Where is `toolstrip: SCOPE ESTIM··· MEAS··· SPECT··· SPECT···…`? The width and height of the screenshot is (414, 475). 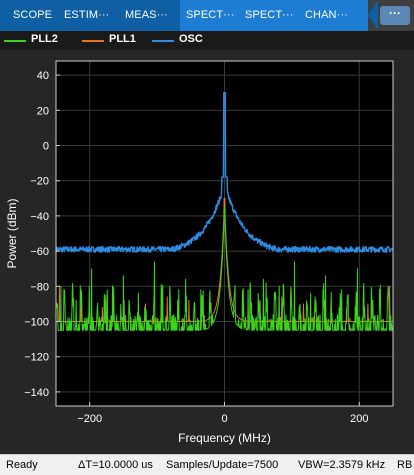 toolstrip: SCOPE ESTIM··· MEAS··· SPECT··· SPECT···… is located at coordinates (207, 15).